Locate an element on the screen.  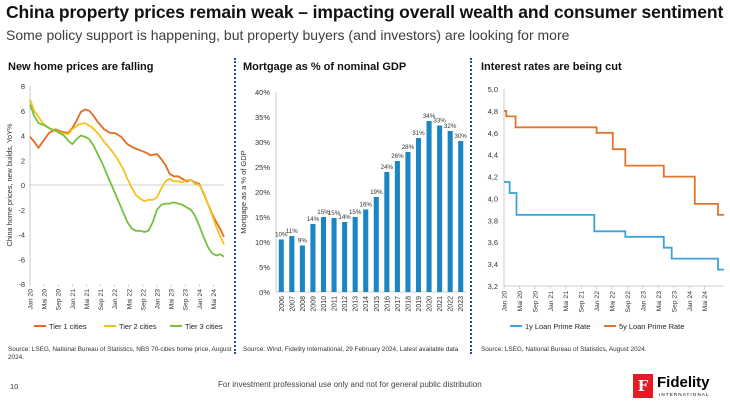
y-tick-label: -8 is located at coordinates (21, 284).